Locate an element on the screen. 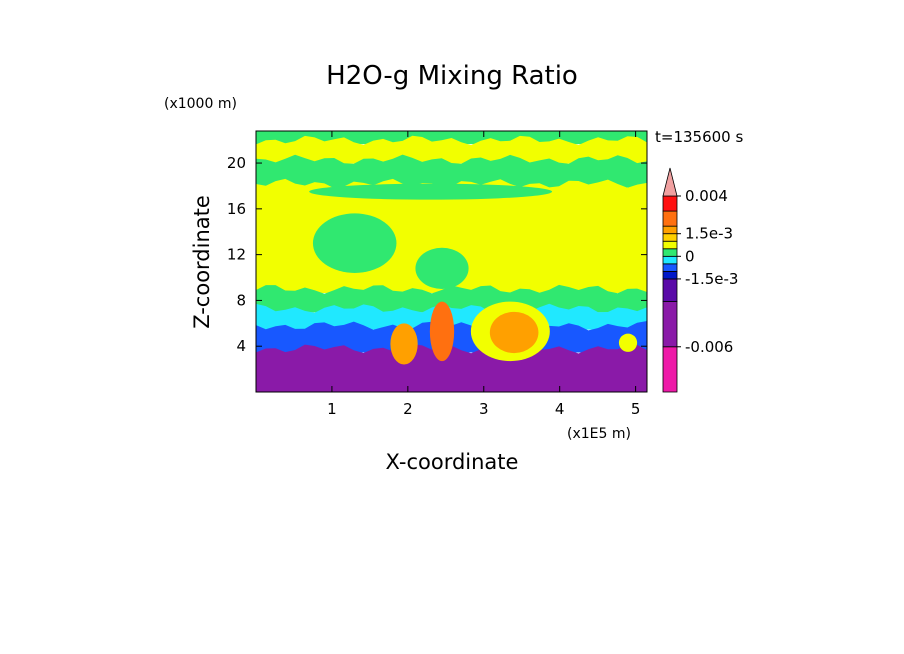 This screenshot has height=654, width=904. colorbar-extend-arrow is located at coordinates (670, 182).